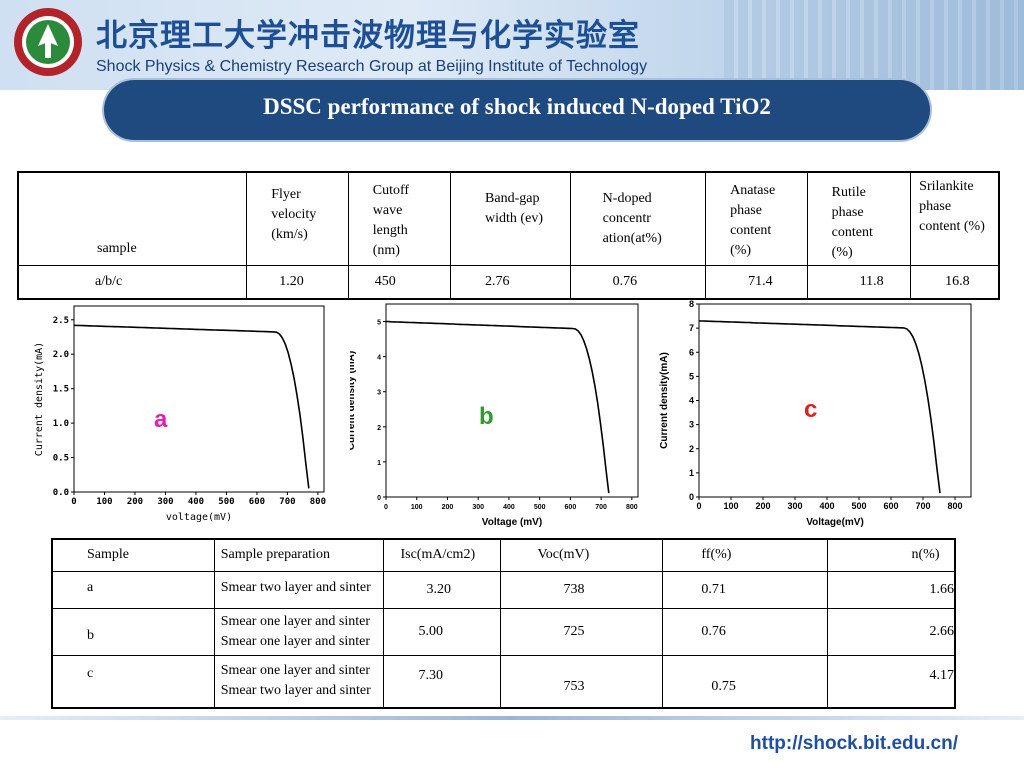 This screenshot has height=768, width=1024. I want to click on x-tick-label: 100, so click(104, 502).